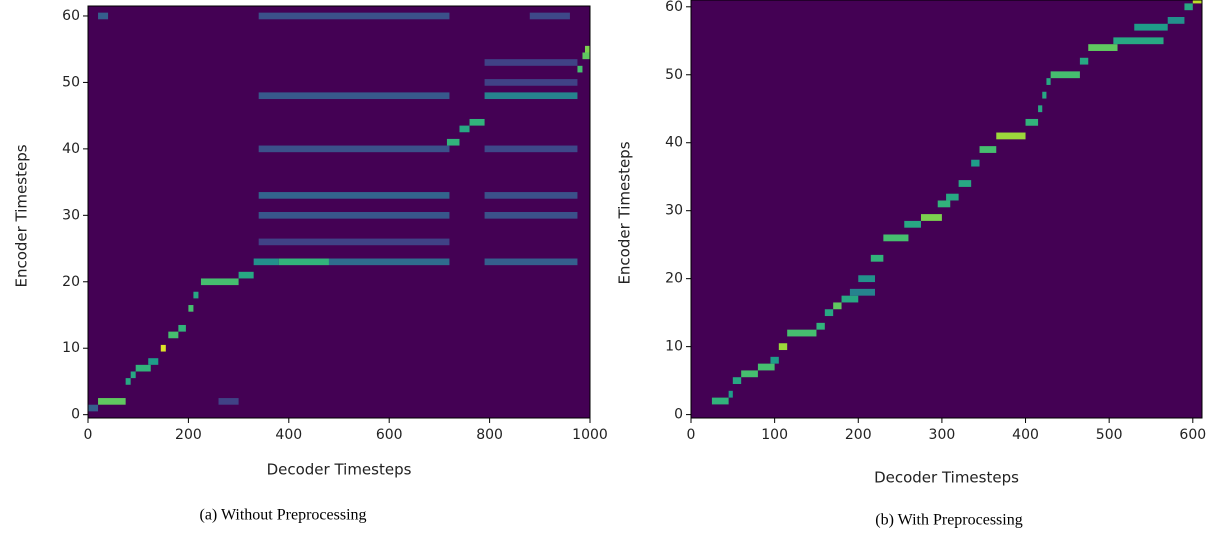  I want to click on x-tick-label: 500, so click(1109, 435).